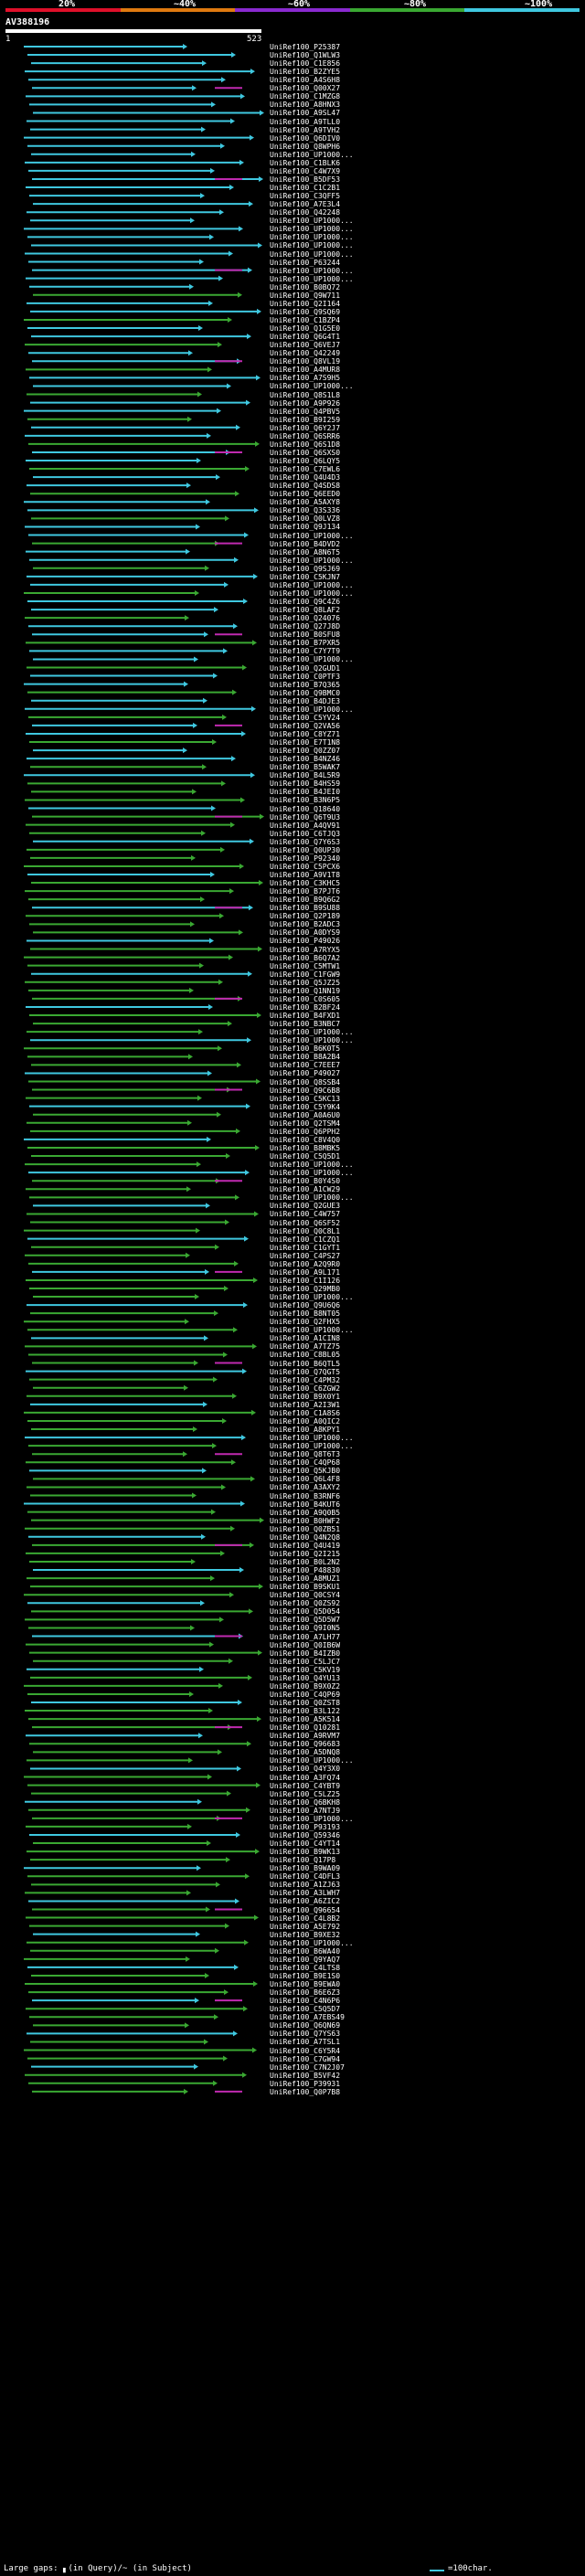 The width and height of the screenshot is (585, 2576). What do you see at coordinates (305, 1686) in the screenshot?
I see `hit-id-link: UniRef100_B9X0Z2` at bounding box center [305, 1686].